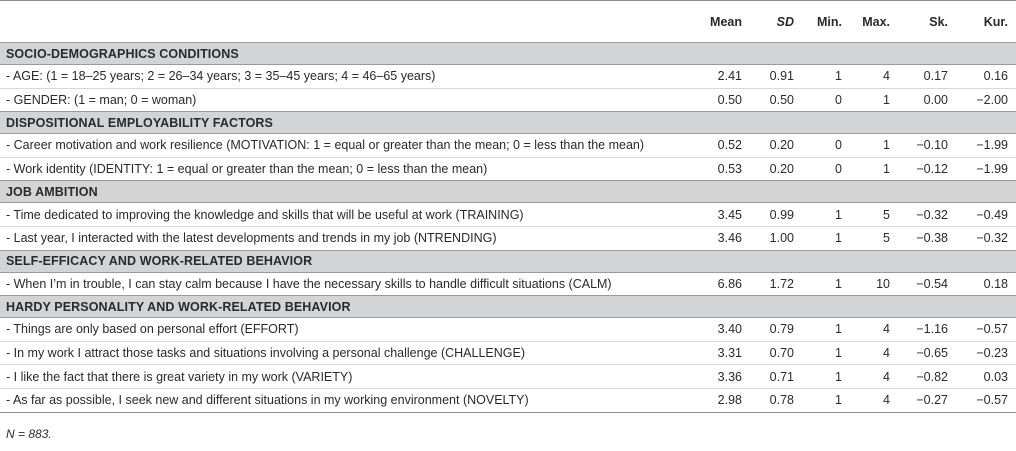 The image size is (1016, 451). Describe the element at coordinates (139, 122) in the screenshot. I see `section-title: DISPOSITIONAL EMPLOYABILITY FACTORS` at that location.